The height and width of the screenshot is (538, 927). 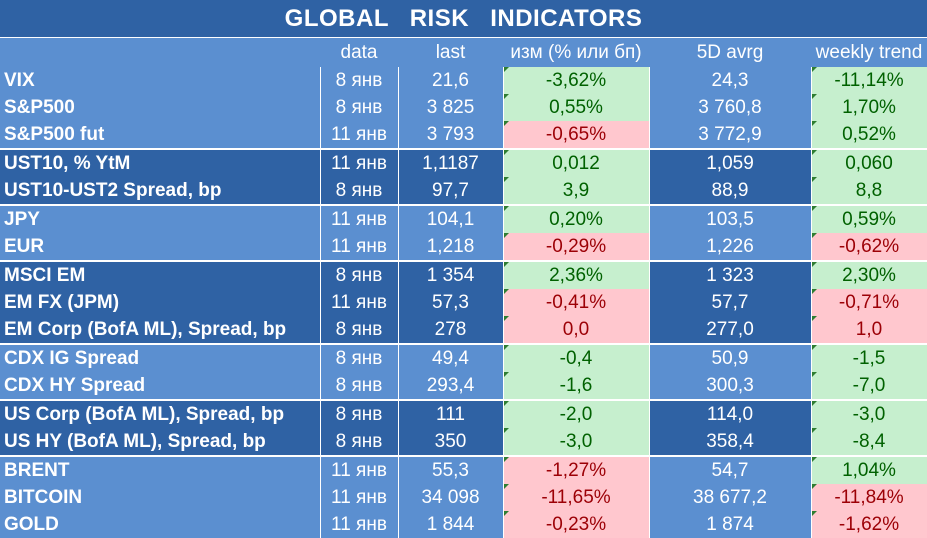 What do you see at coordinates (869, 274) in the screenshot?
I see `weekly-trend-cell: 2,30%` at bounding box center [869, 274].